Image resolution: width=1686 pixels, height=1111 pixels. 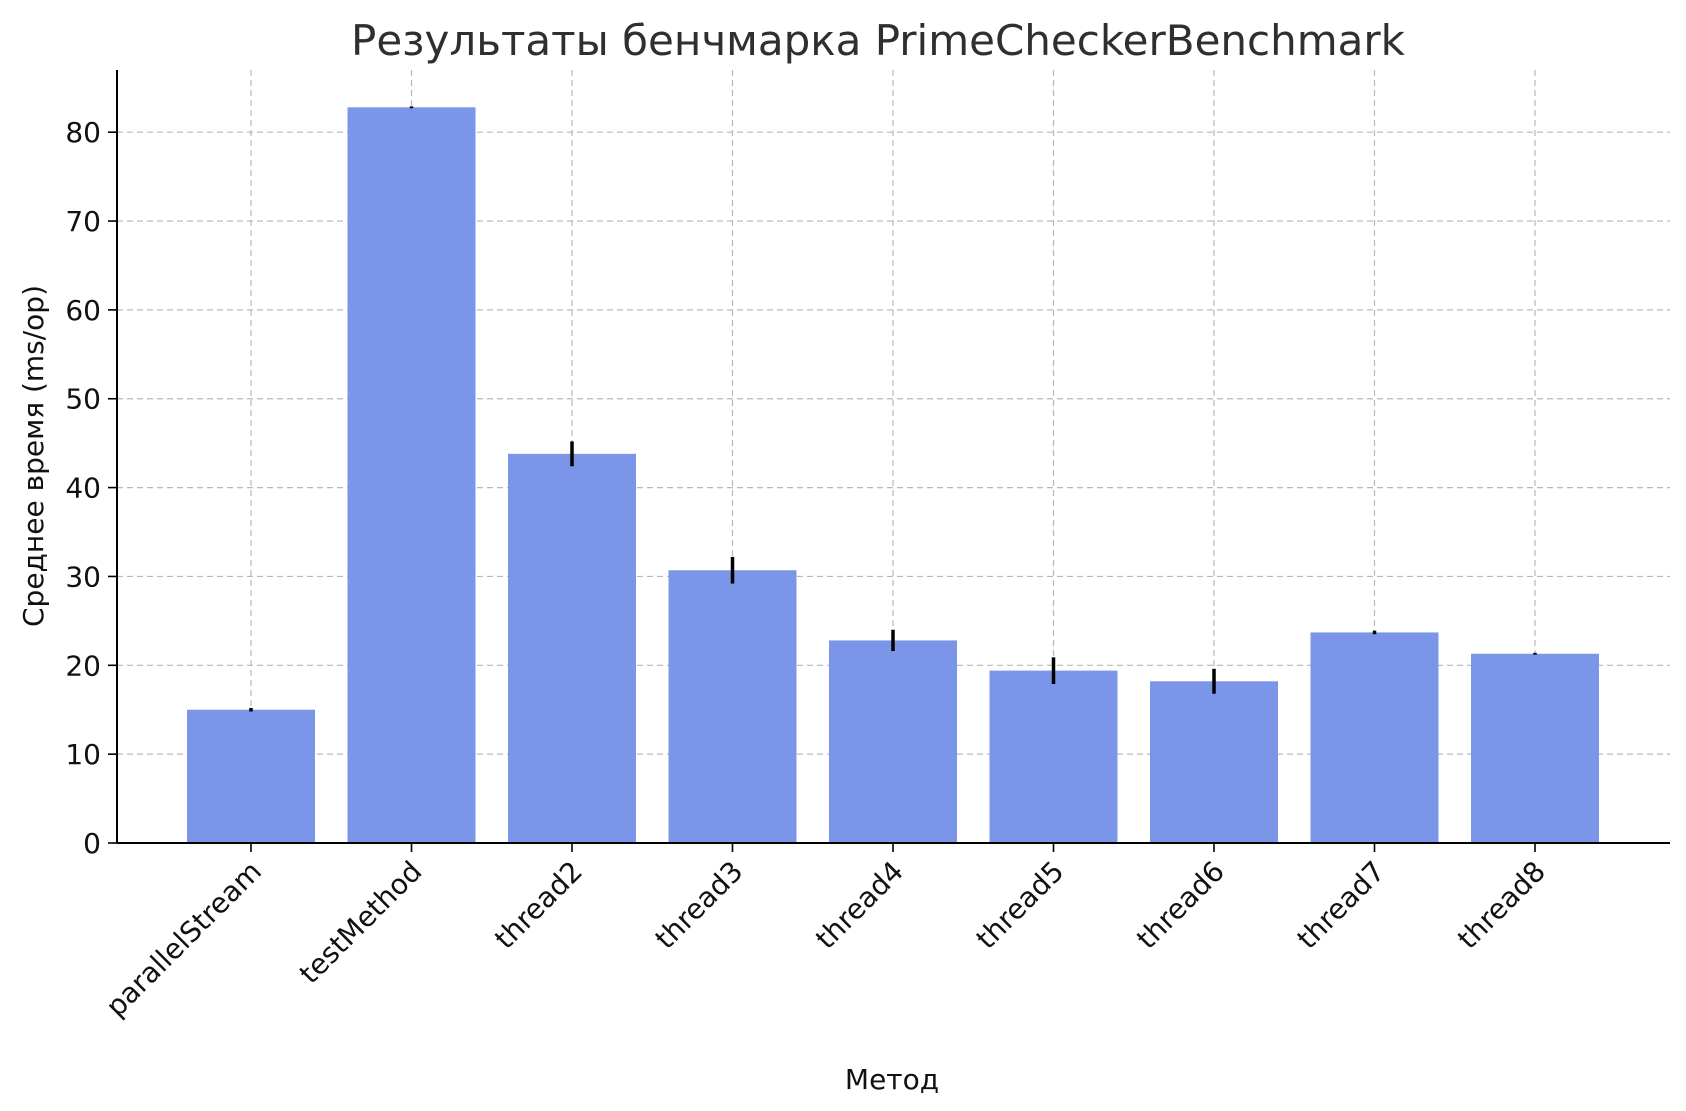 I want to click on bar-thread3, so click(x=732, y=706).